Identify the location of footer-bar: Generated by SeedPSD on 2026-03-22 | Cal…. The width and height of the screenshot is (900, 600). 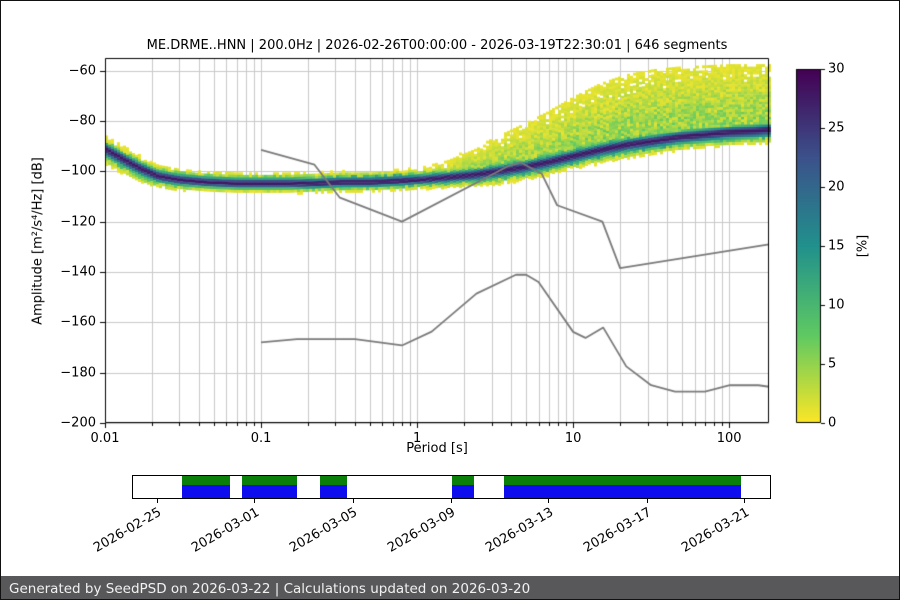
(450, 587).